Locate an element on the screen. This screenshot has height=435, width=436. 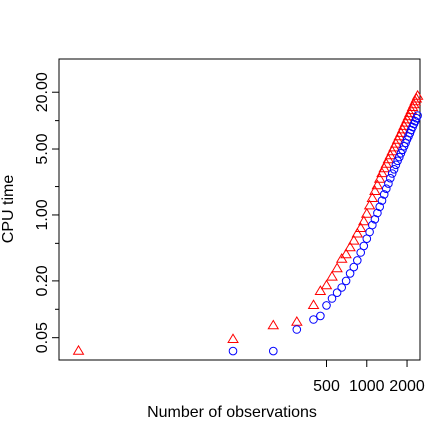
x-tick-label: 2000 is located at coordinates (407, 386).